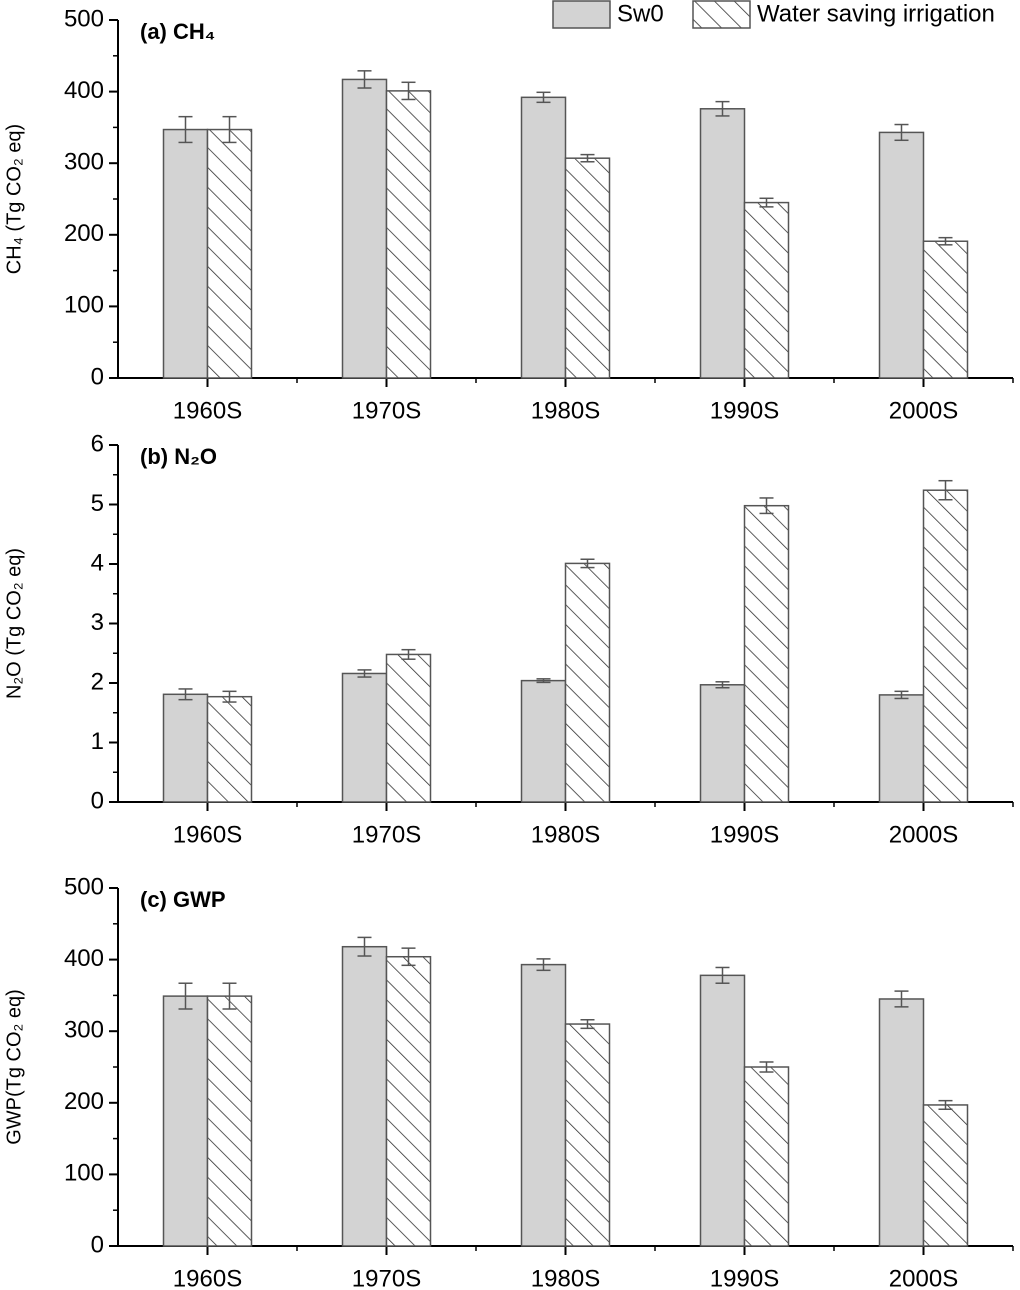 The image size is (1020, 1290). What do you see at coordinates (97, 562) in the screenshot?
I see `y-tick-label: 4` at bounding box center [97, 562].